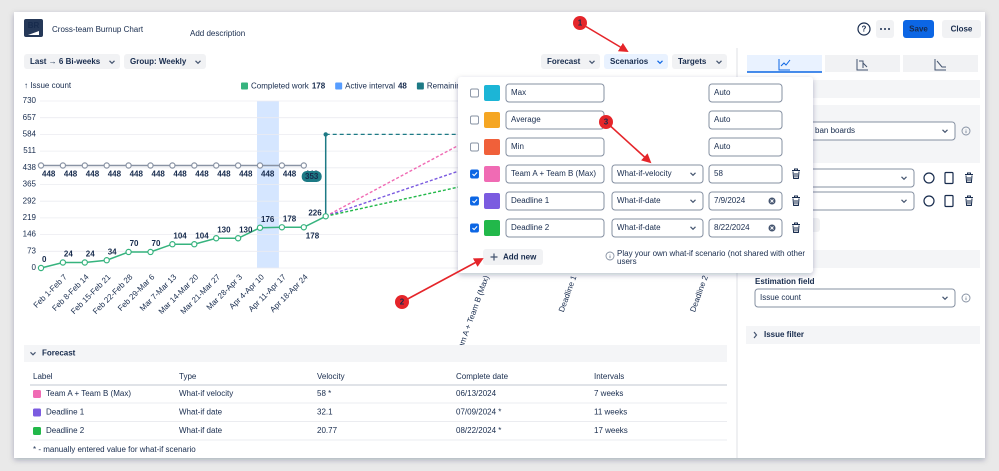 Image resolution: width=999 pixels, height=471 pixels. Describe the element at coordinates (88, 393) in the screenshot. I see `table-cell: Team A + Team B (Max)` at that location.